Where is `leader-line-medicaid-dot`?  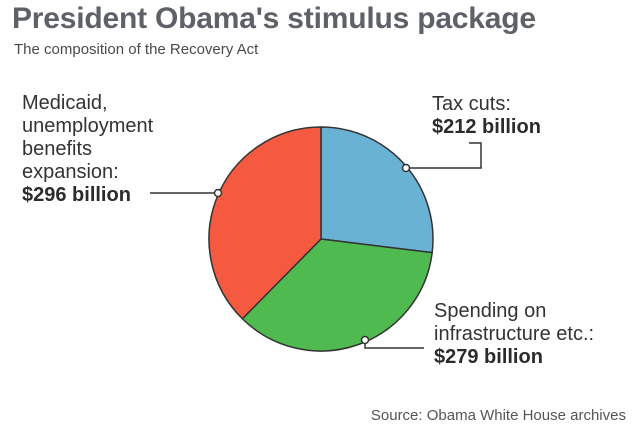 leader-line-medicaid-dot is located at coordinates (218, 193).